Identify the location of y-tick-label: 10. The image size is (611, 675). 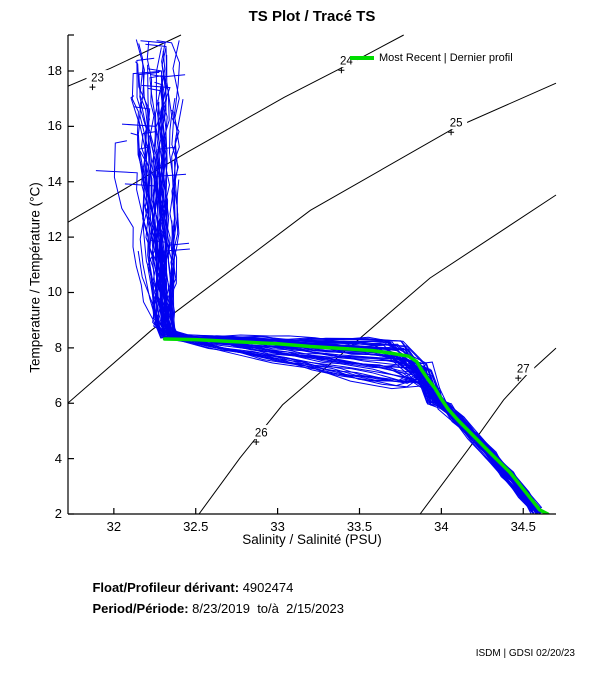
(54, 292).